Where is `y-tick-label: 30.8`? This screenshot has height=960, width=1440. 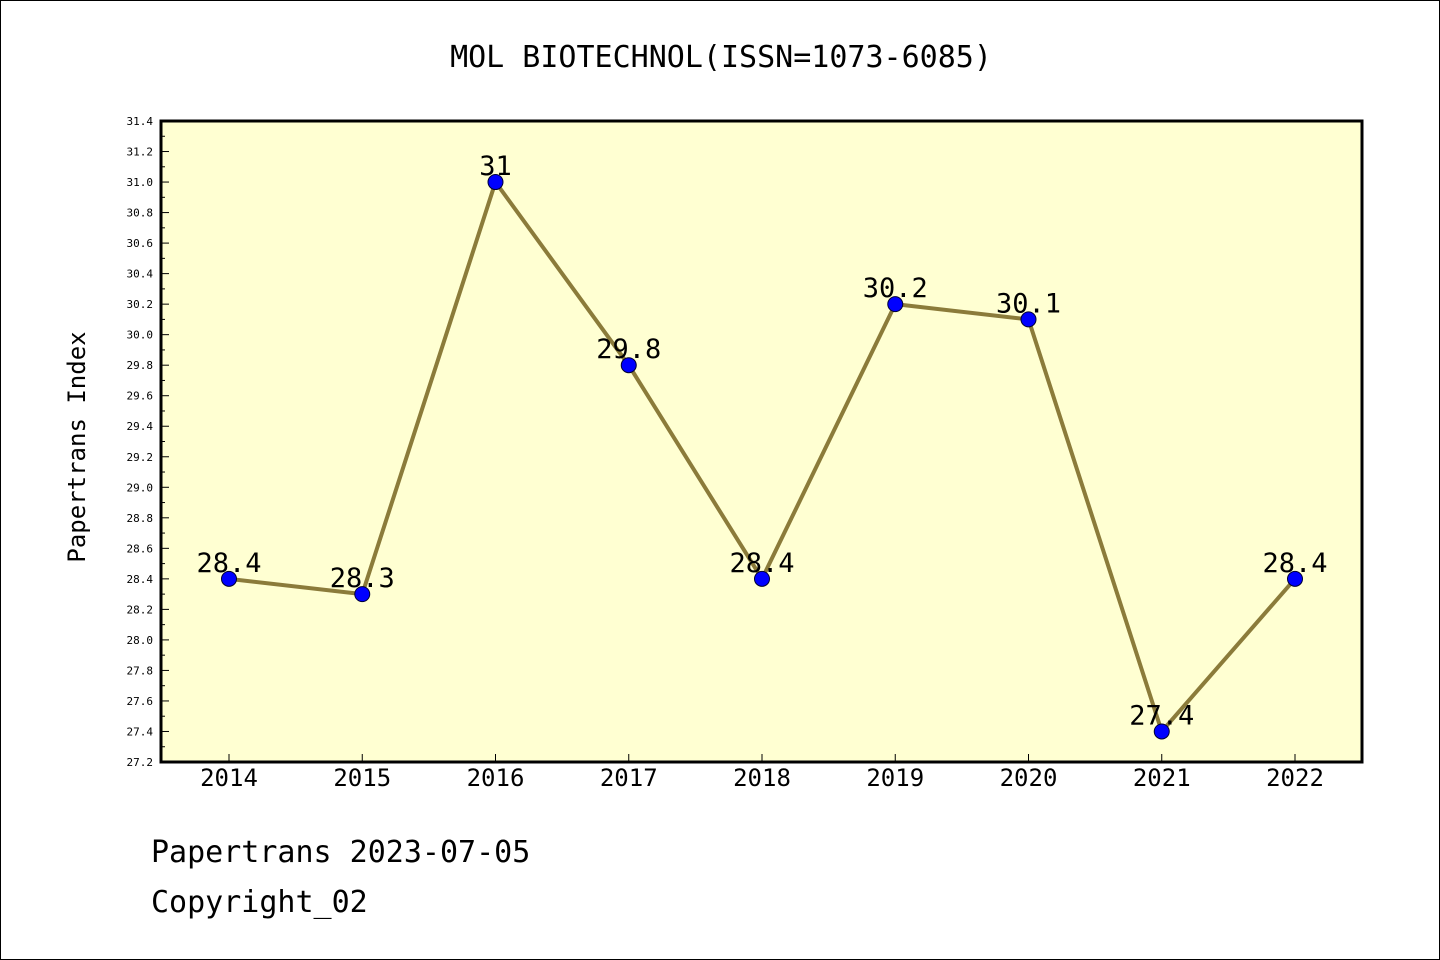 y-tick-label: 30.8 is located at coordinates (140, 213).